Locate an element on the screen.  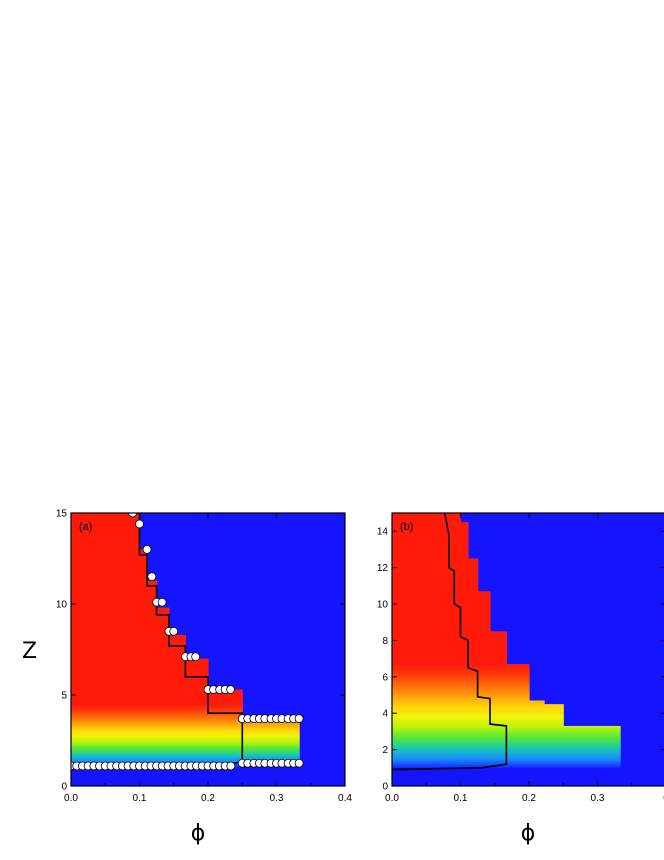
panel-b-ytick-label: 8 is located at coordinates (385, 641).